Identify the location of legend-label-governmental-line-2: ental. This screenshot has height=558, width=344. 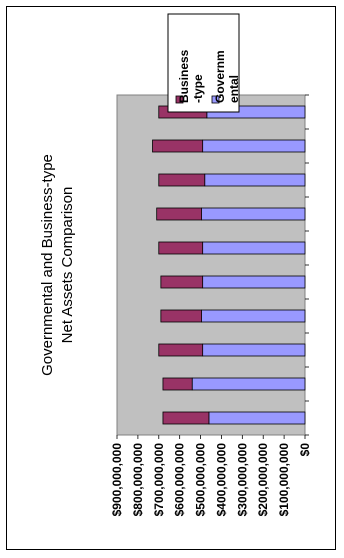
(234, 89).